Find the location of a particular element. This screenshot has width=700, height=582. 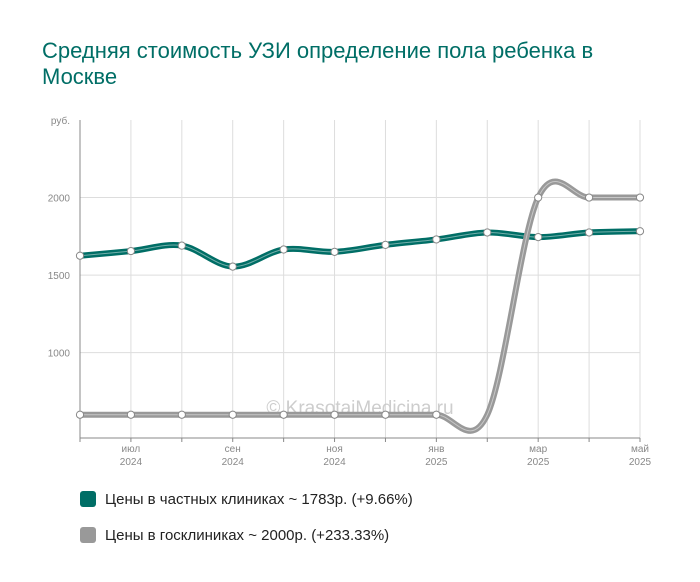

x-tick-label: июл is located at coordinates (131, 449).